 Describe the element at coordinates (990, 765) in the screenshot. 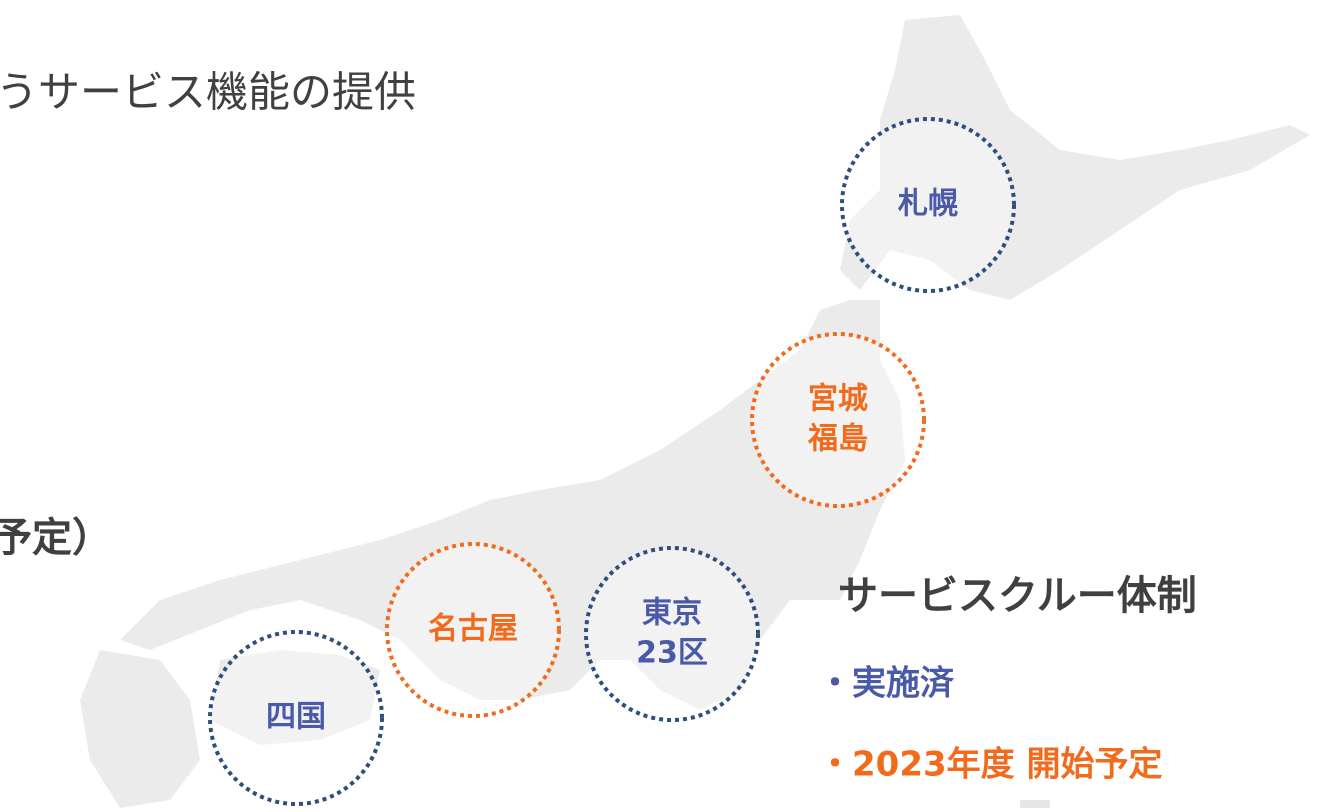

I see `legend-item: ・2023年度 開始予定` at that location.